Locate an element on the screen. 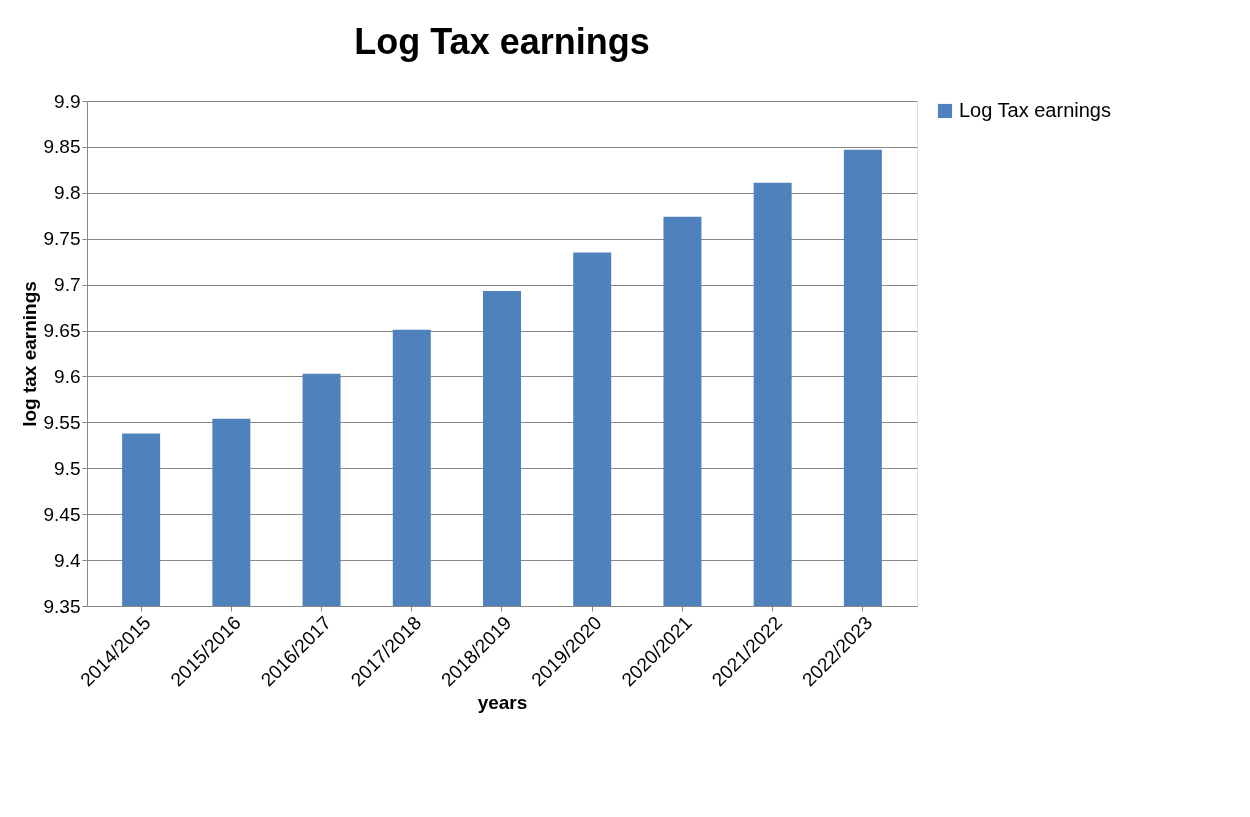 The image size is (1250, 817). legend-label: Log Tax earnings is located at coordinates (1035, 110).